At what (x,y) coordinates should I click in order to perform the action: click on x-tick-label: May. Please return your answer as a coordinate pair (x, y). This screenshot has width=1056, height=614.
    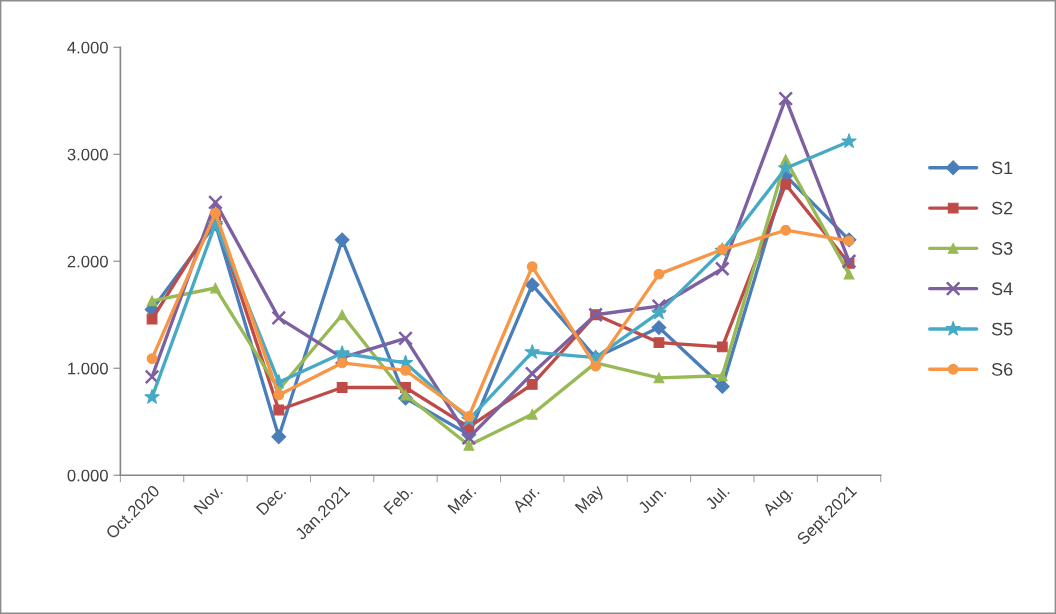
    Looking at the image, I should click on (590, 500).